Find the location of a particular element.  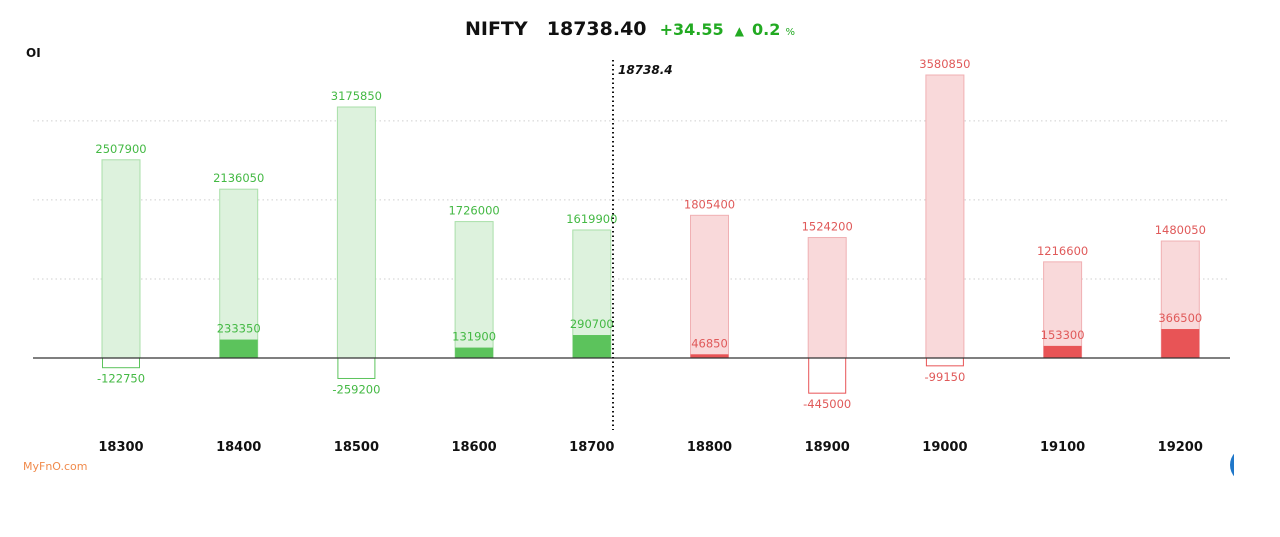

change-value-label: 46850 is located at coordinates (709, 343).